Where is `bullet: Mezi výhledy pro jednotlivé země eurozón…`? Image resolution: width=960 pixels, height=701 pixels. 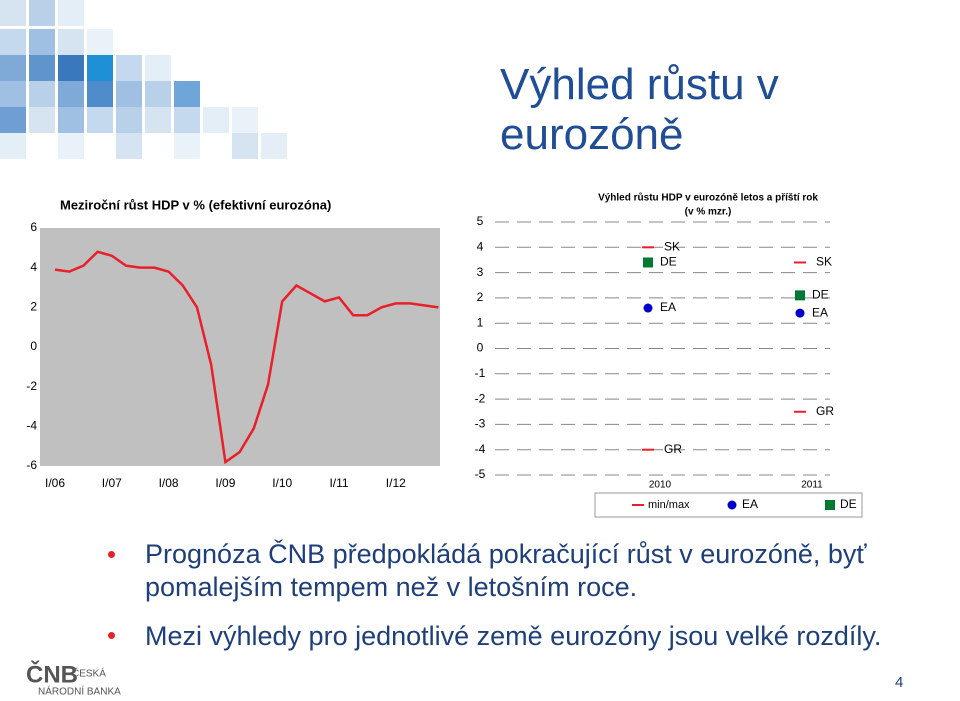
bullet: Mezi výhledy pro jednotlivé země eurozón… is located at coordinates (513, 636).